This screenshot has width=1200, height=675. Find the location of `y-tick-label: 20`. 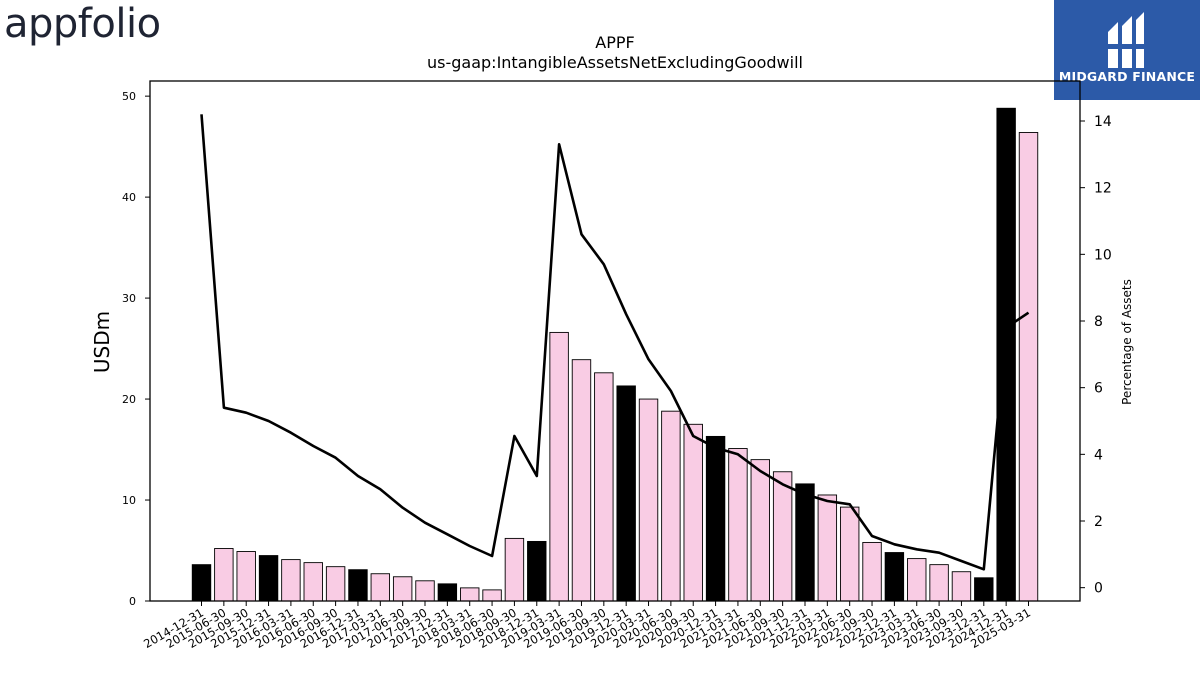

y-tick-label: 20 is located at coordinates (129, 399).